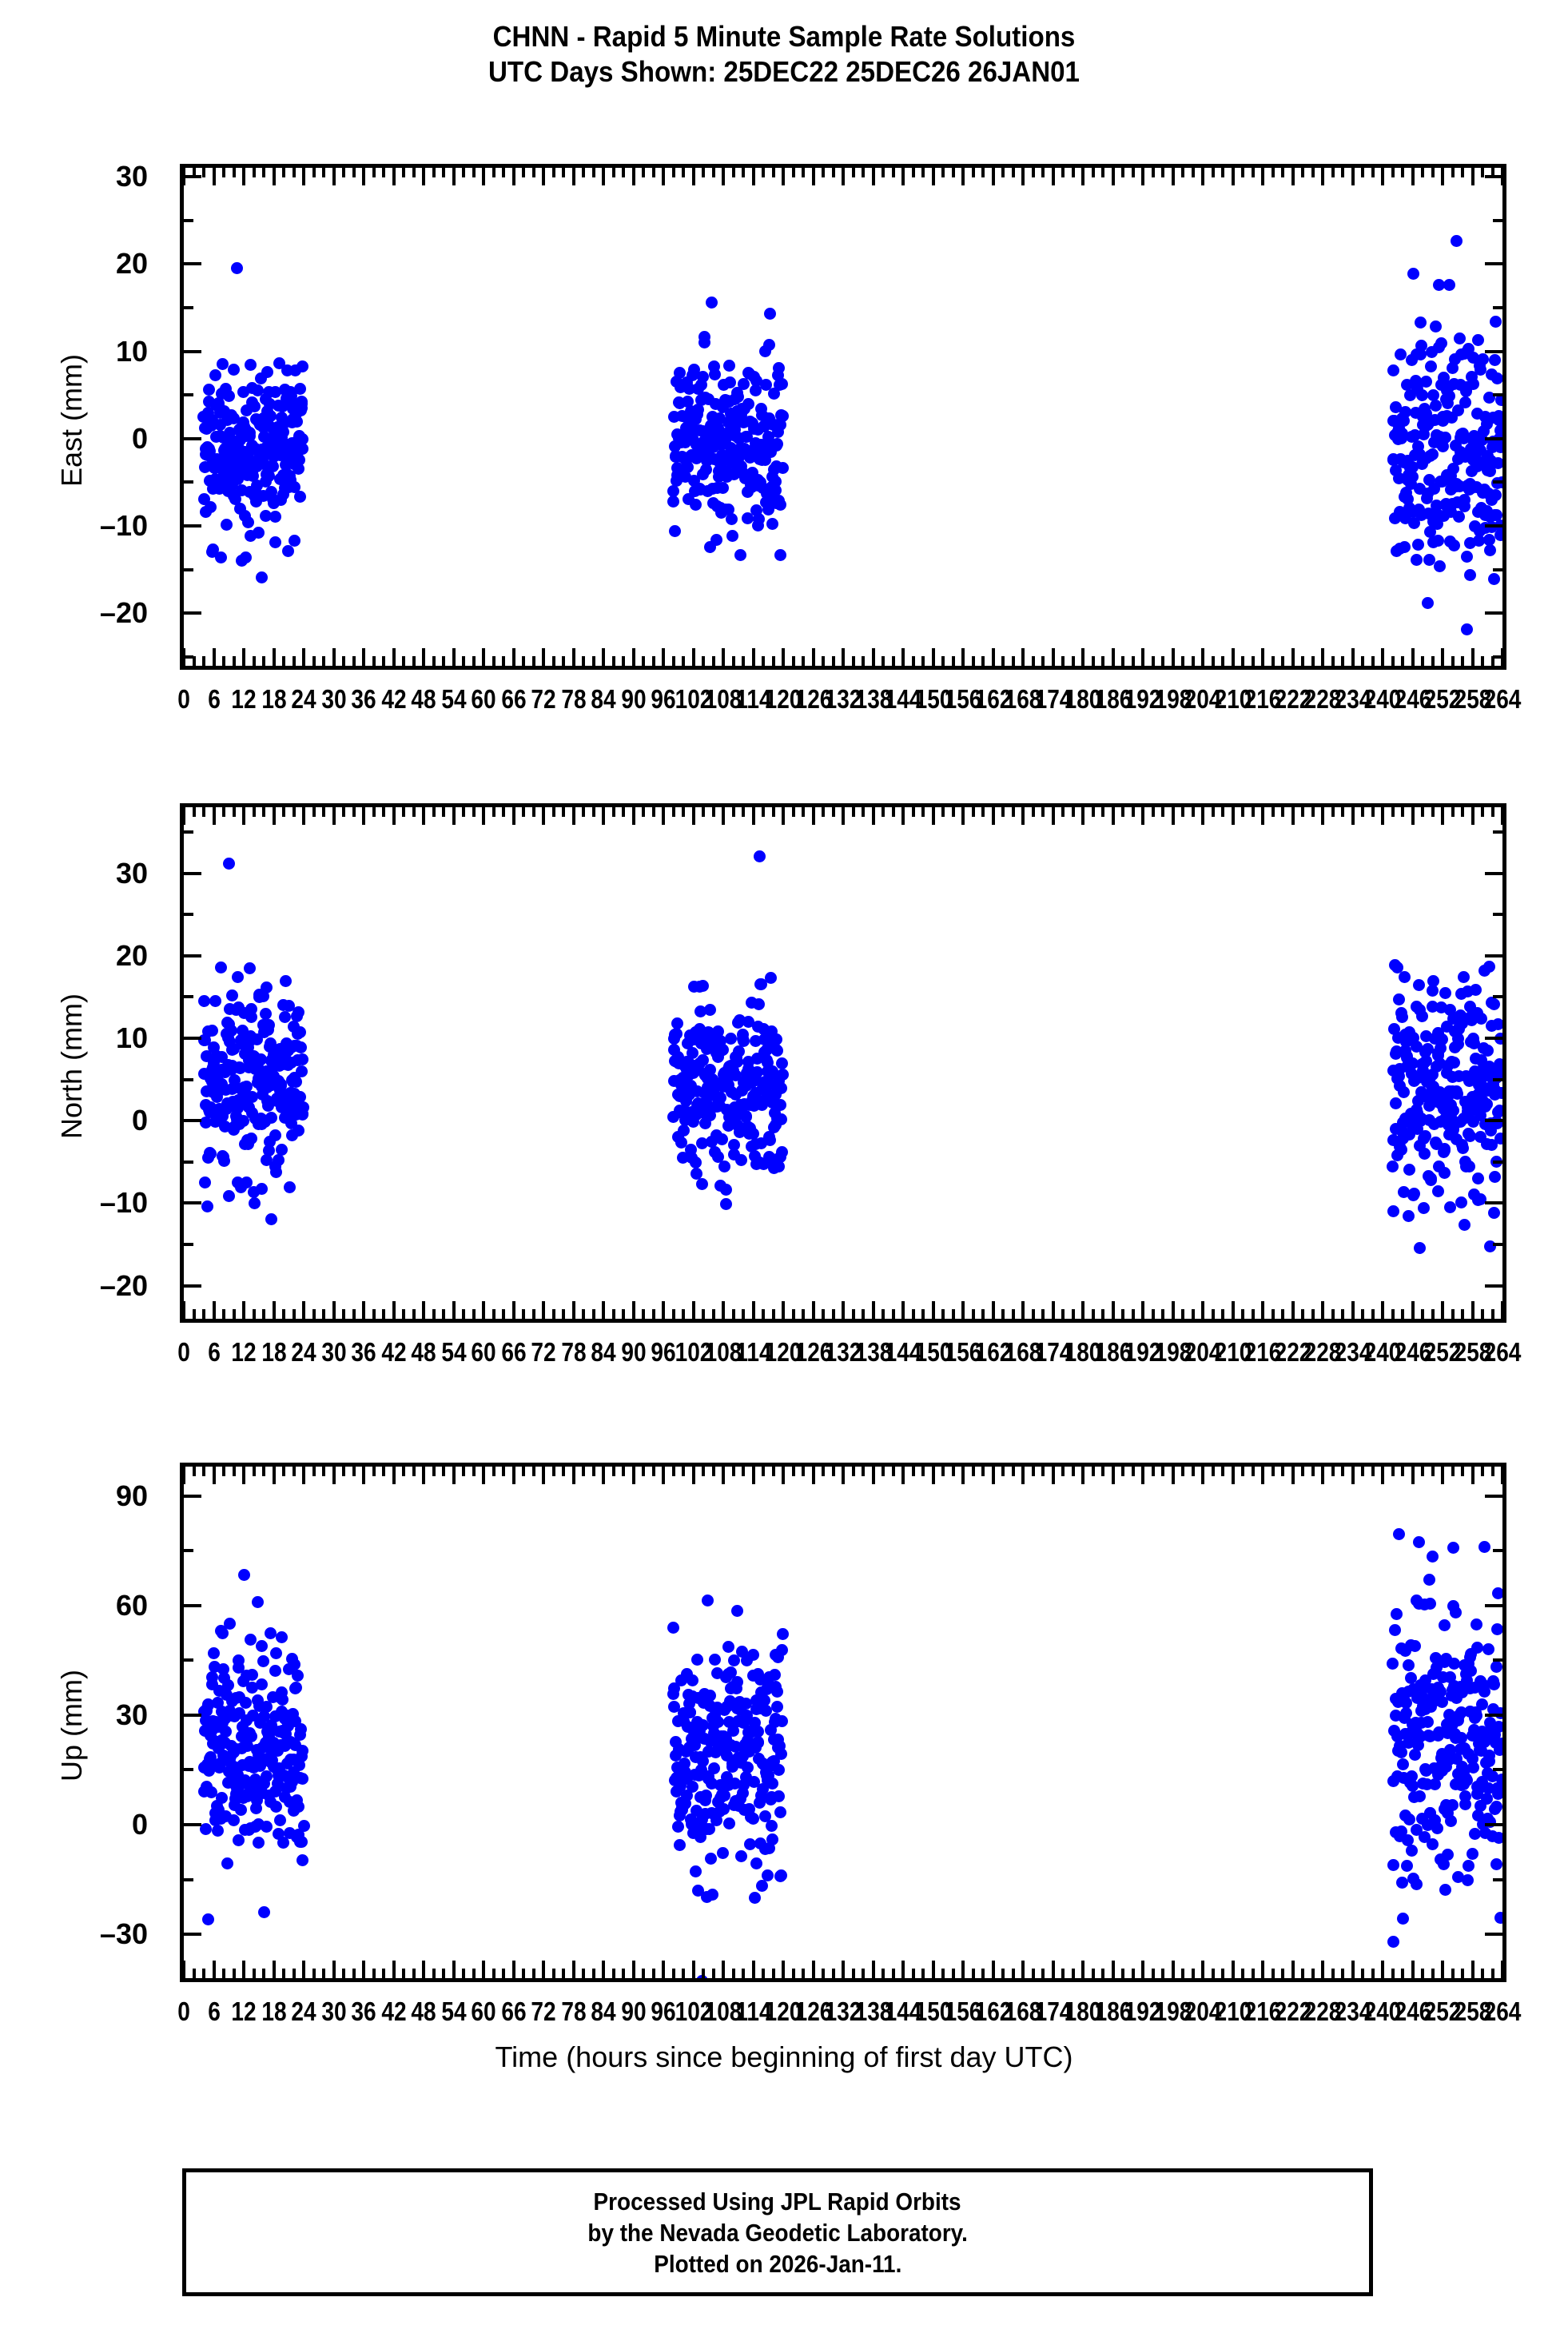 This screenshot has width=1568, height=2333. What do you see at coordinates (131, 955) in the screenshot?
I see `y-axis-tick-label: 20` at bounding box center [131, 955].